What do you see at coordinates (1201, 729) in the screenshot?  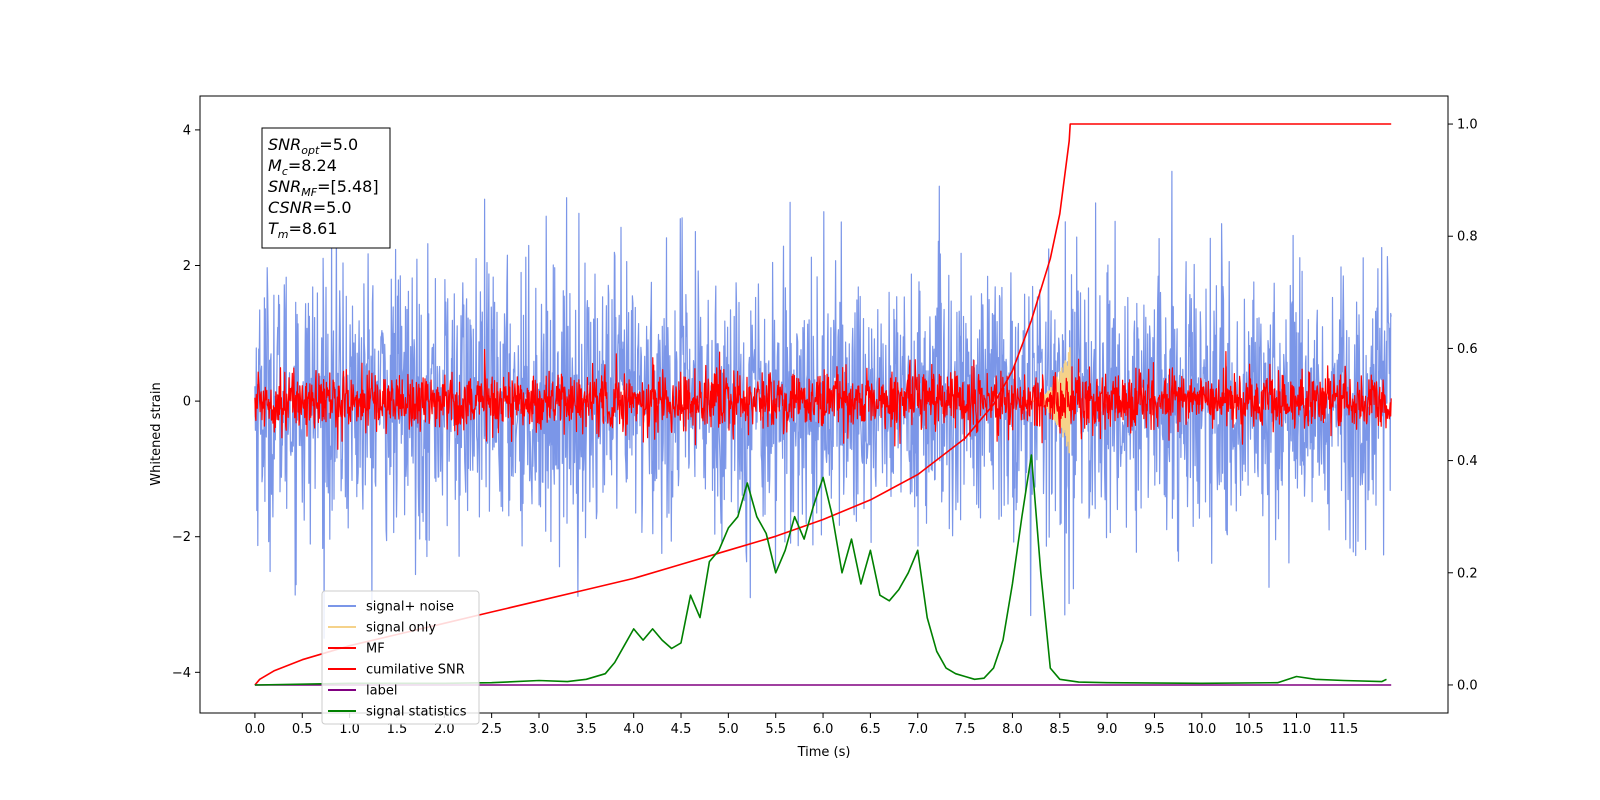 I see `x-tick-label: 10.0` at bounding box center [1201, 729].